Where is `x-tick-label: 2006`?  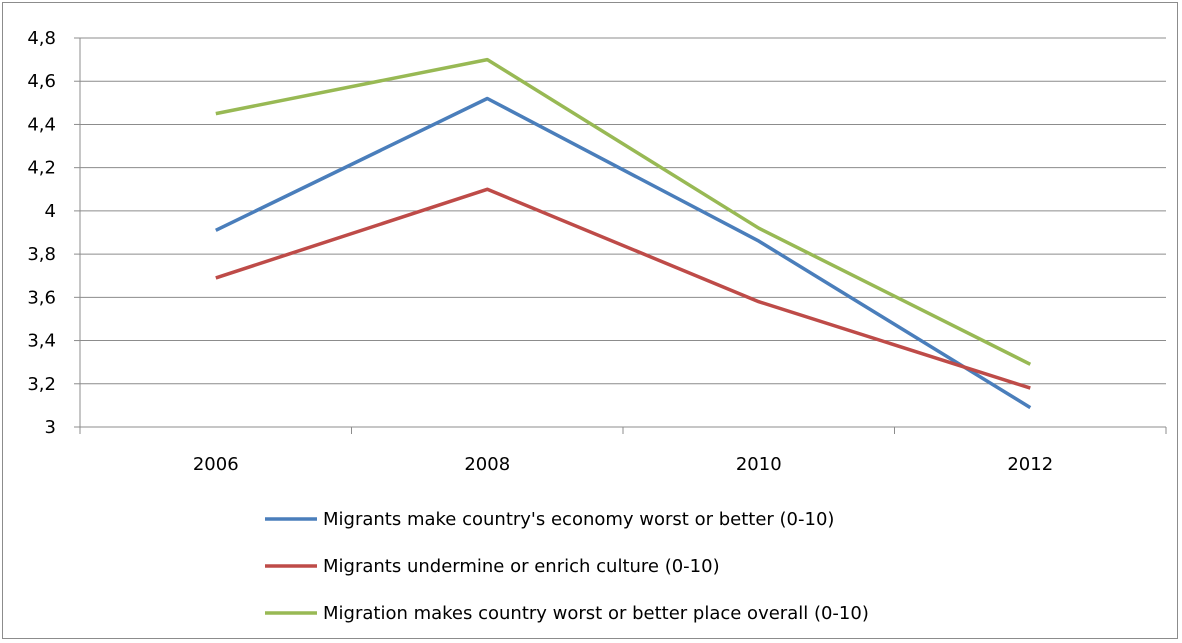 x-tick-label: 2006 is located at coordinates (216, 464).